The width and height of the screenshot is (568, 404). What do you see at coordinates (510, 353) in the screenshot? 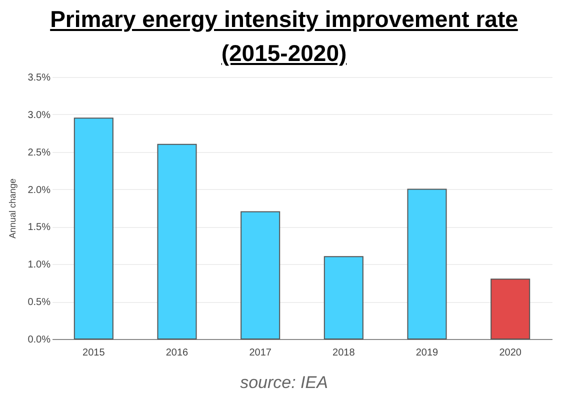
I see `x-tick-label: 2020` at bounding box center [510, 353].